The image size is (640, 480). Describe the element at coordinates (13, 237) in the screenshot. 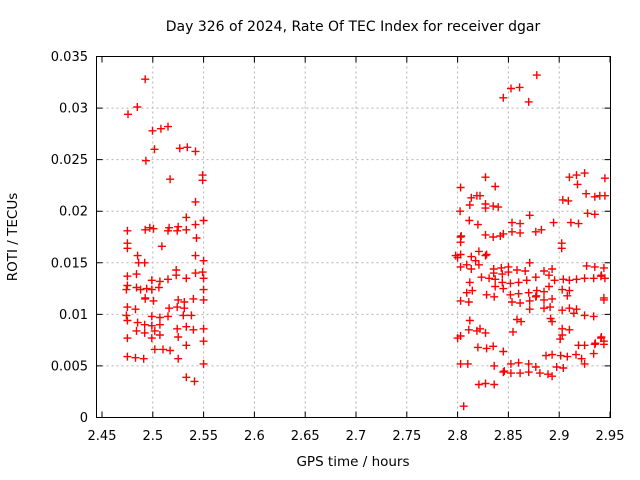

I see `y-axis-label: ROTI / TECUs` at that location.